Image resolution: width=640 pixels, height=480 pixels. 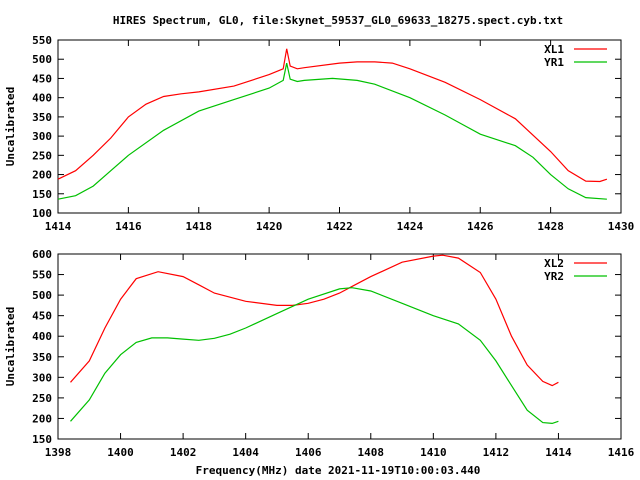 I want to click on x-tick-label: 1398, so click(x=58, y=452).